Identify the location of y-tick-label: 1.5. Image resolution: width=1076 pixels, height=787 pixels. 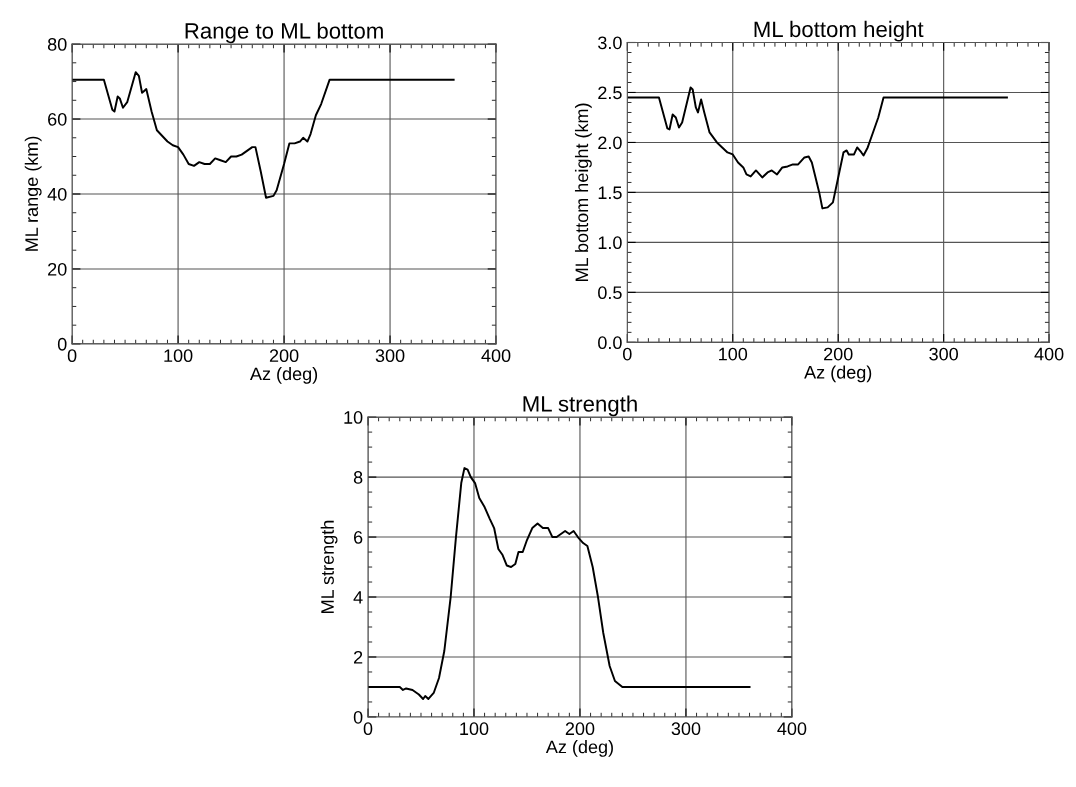
(610, 193).